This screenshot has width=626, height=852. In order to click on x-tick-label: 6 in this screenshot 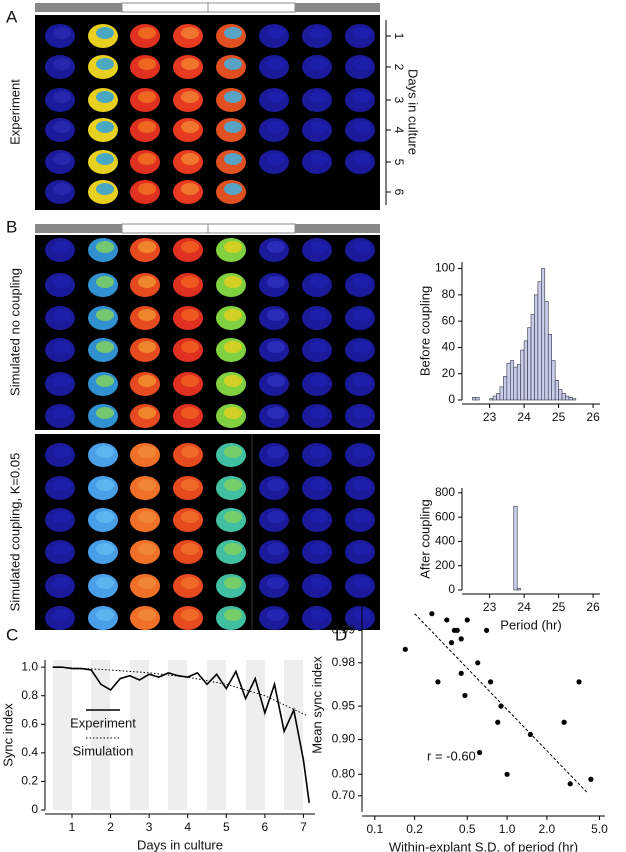, I will do `click(265, 827)`.